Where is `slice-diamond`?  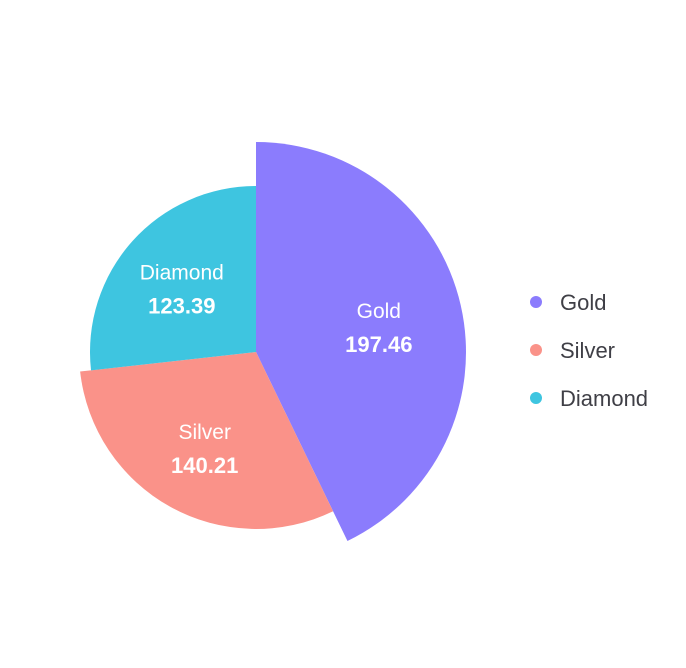 slice-diamond is located at coordinates (172, 278).